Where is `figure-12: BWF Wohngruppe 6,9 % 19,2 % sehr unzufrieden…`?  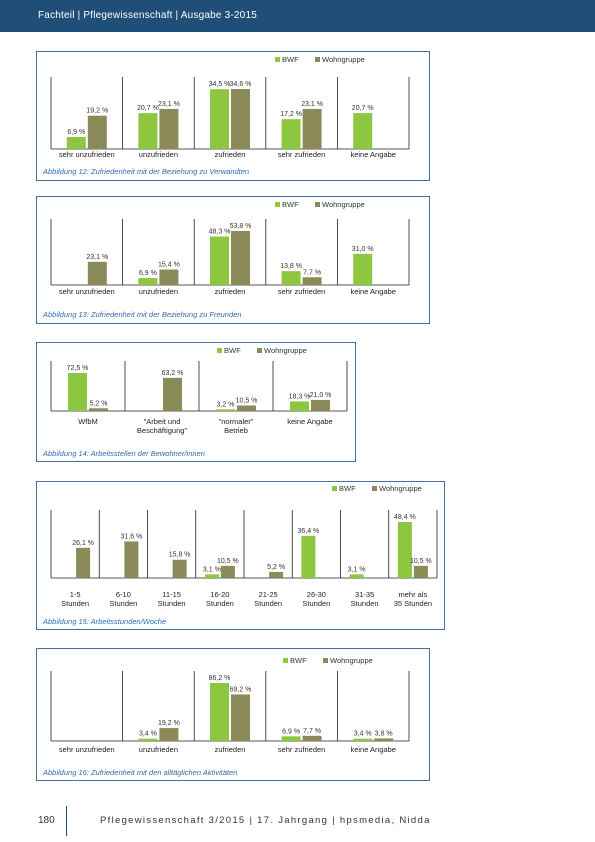
figure-12: BWF Wohngruppe 6,9 % 19,2 % sehr unzufrieden… is located at coordinates (233, 116).